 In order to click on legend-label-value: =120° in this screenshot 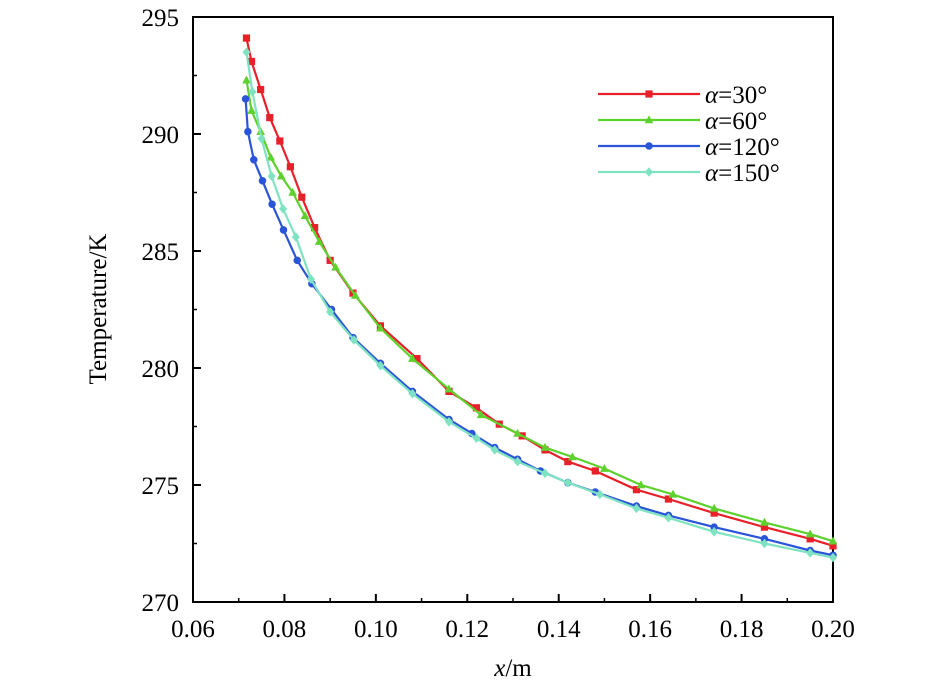, I will do `click(749, 147)`.